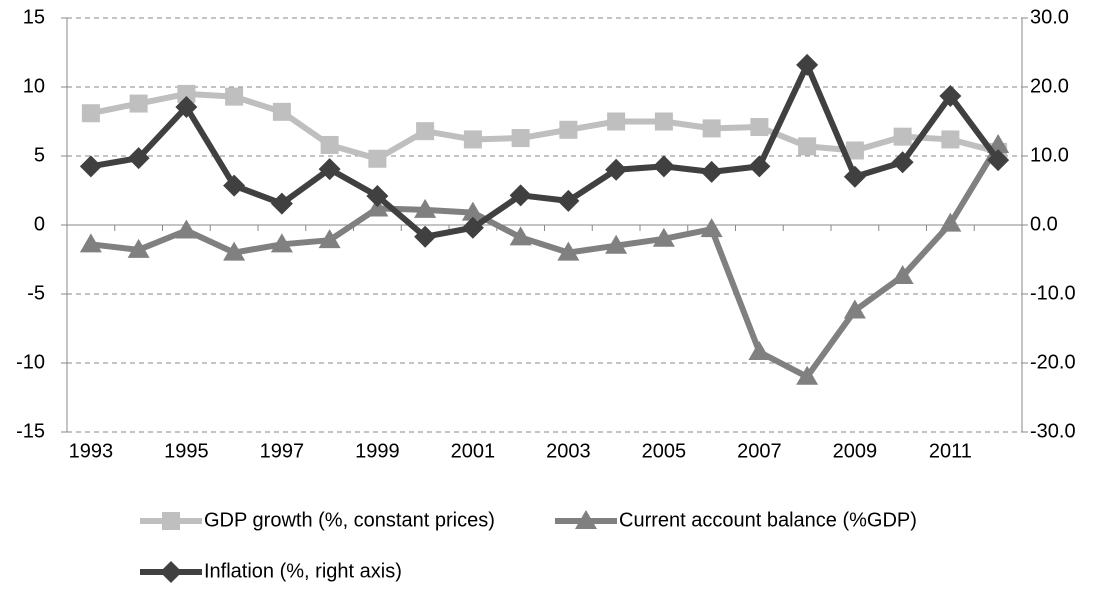 This screenshot has height=589, width=1112. Describe the element at coordinates (1053, 293) in the screenshot. I see `y2-tick-label: -10.0` at that location.